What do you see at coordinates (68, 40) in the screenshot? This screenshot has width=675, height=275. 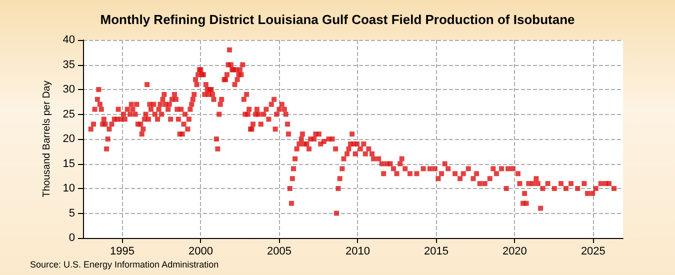 I see `y-tick-label: 40` at bounding box center [68, 40].